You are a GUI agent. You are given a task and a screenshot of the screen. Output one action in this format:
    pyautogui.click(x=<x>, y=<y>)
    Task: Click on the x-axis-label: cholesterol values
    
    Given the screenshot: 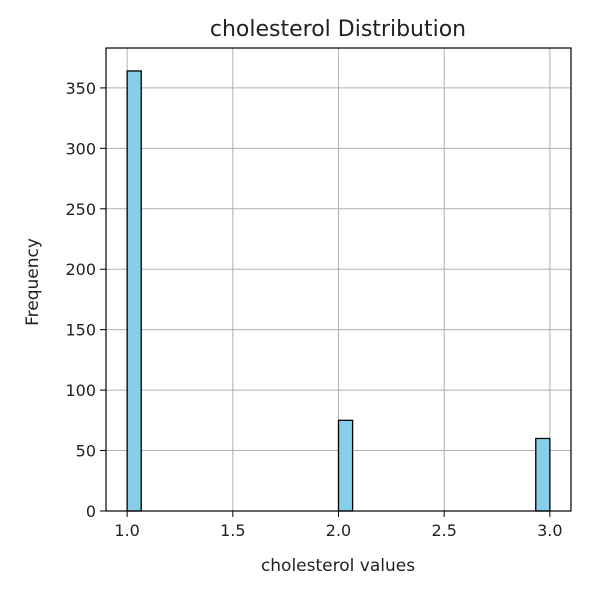 What is the action you would take?
    pyautogui.click(x=338, y=566)
    